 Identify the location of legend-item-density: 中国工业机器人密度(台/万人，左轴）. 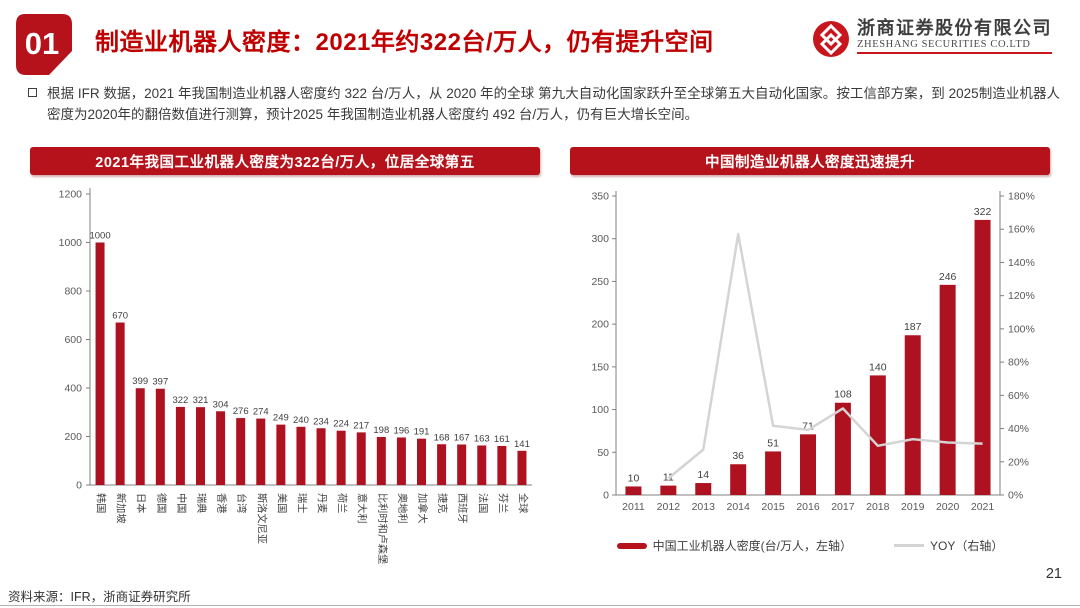
(734, 545).